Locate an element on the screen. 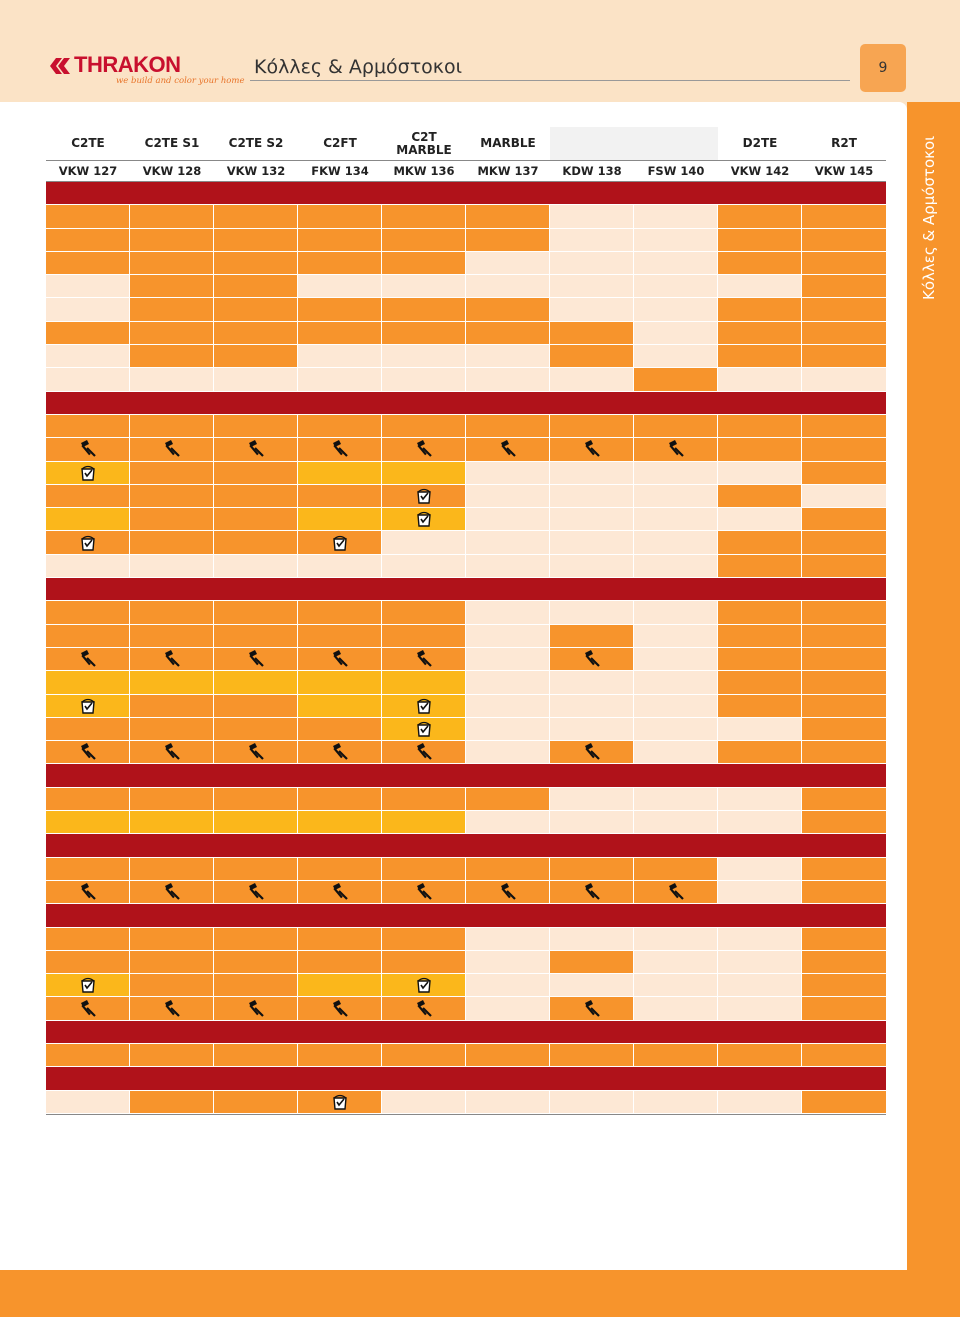 Image resolution: width=960 pixels, height=1317 pixels. page-number: 9 is located at coordinates (883, 68).